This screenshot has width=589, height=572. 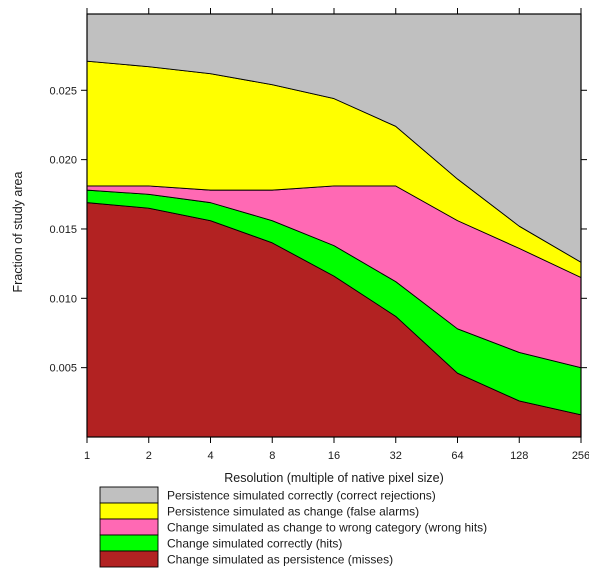 What do you see at coordinates (580, 456) in the screenshot?
I see `x-tick-label: 256` at bounding box center [580, 456].